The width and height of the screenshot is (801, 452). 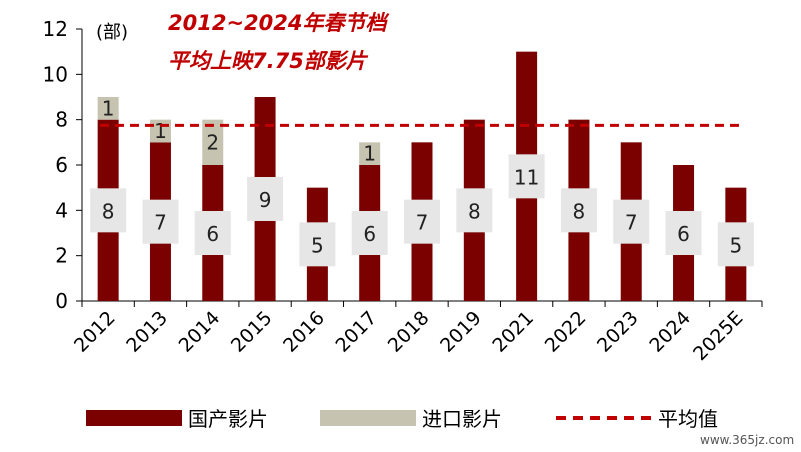 I want to click on chart-title-line2: 平均上映7.75部影片, so click(x=268, y=61).